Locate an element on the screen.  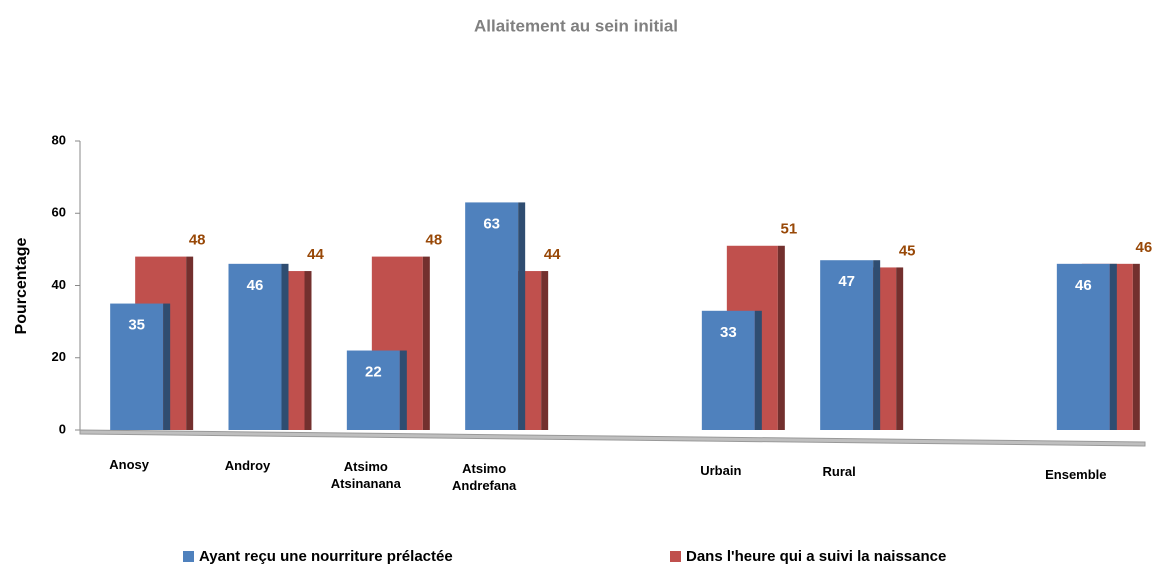
y-tick-label: 0 is located at coordinates (62, 428).